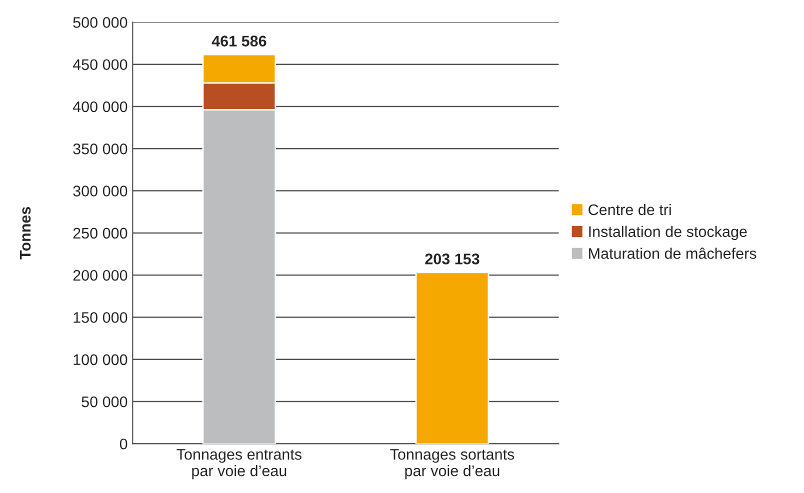  Describe the element at coordinates (100, 191) in the screenshot. I see `y-tick-label: 300 000` at that location.